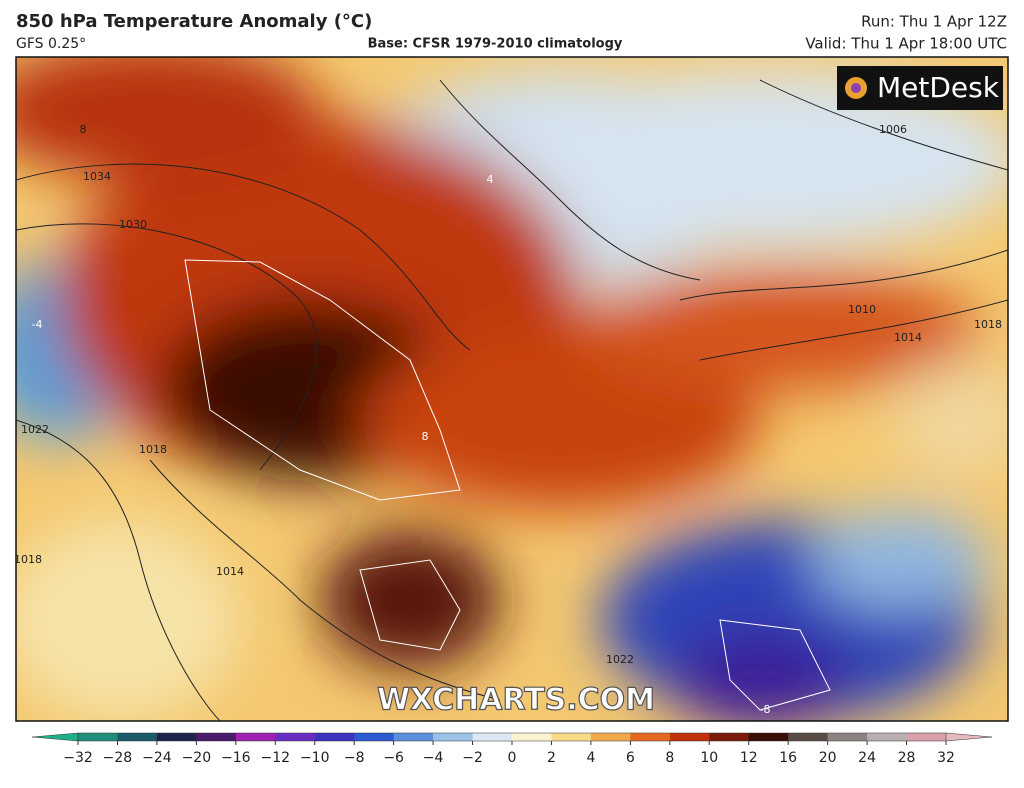 This screenshot has height=788, width=1024. What do you see at coordinates (197, 758) in the screenshot?
I see `colorbar-tick-label: −20` at bounding box center [197, 758].